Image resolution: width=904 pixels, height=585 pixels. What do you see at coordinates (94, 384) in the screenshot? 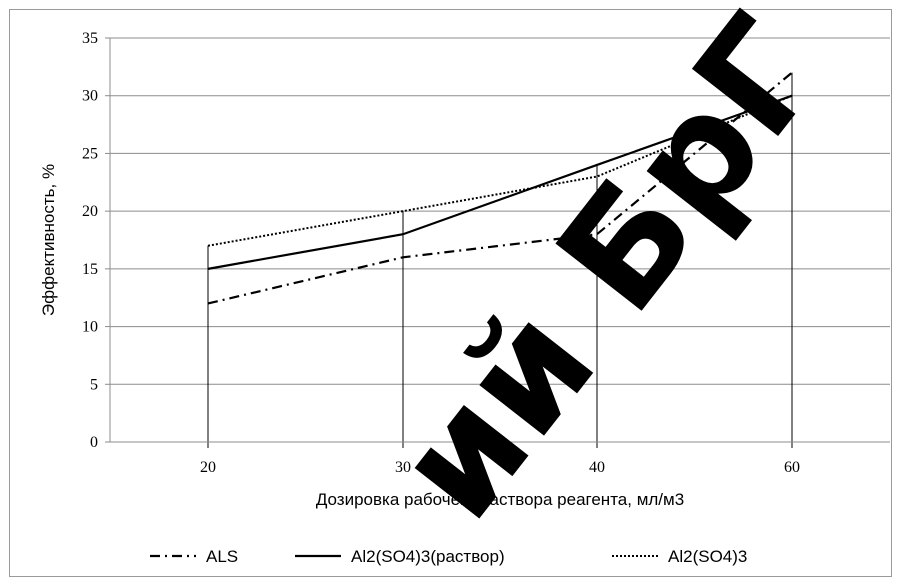
I see `y-tick-label: 5` at bounding box center [94, 384].